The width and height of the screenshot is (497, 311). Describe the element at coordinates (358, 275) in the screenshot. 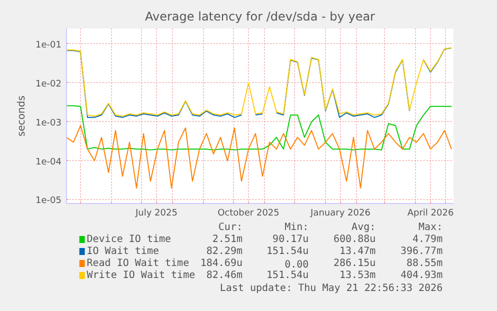

I see `text: 13.53m` at that location.